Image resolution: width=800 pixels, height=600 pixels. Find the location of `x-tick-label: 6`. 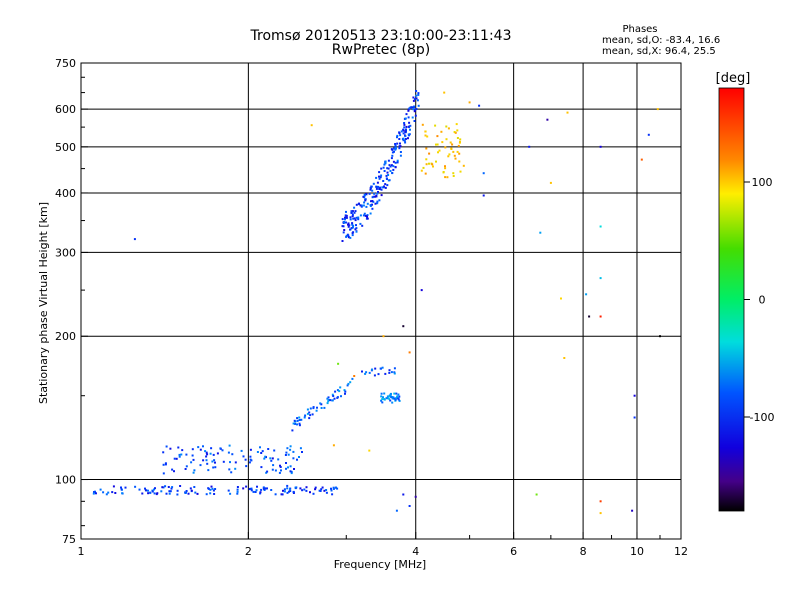

x-tick-label: 6 is located at coordinates (513, 551).